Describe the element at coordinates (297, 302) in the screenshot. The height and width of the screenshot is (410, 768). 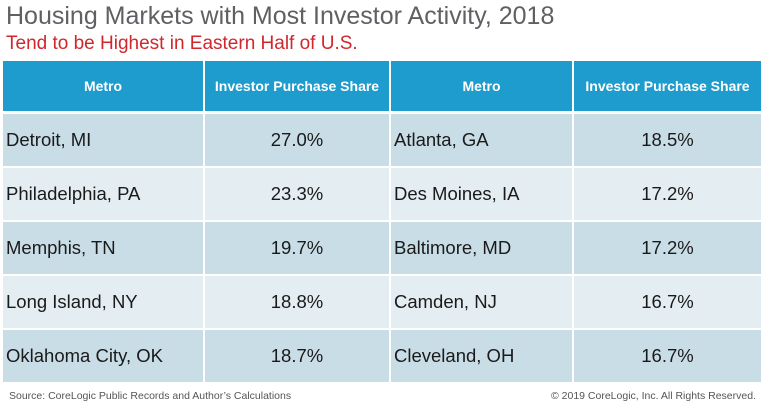
I see `share-cell: 18.8%` at that location.